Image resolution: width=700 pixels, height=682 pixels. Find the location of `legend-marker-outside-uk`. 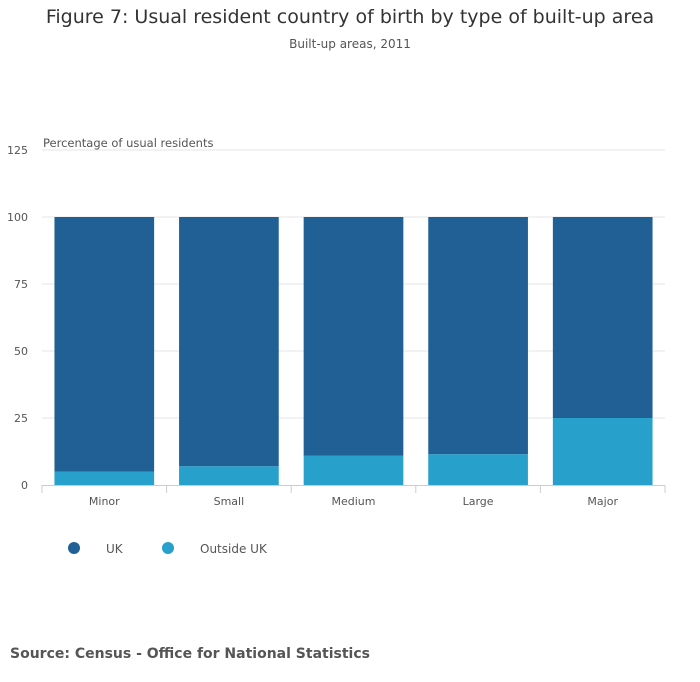

legend-marker-outside-uk is located at coordinates (168, 548).